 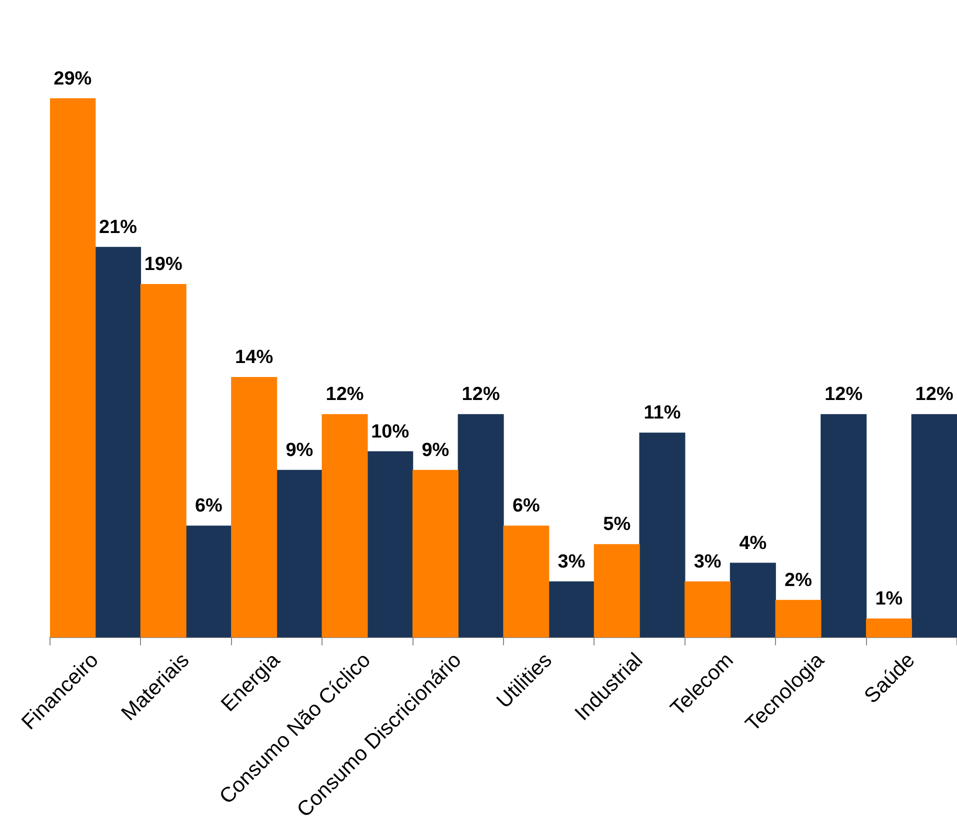 What do you see at coordinates (254, 357) in the screenshot?
I see `data-label: 14%` at bounding box center [254, 357].